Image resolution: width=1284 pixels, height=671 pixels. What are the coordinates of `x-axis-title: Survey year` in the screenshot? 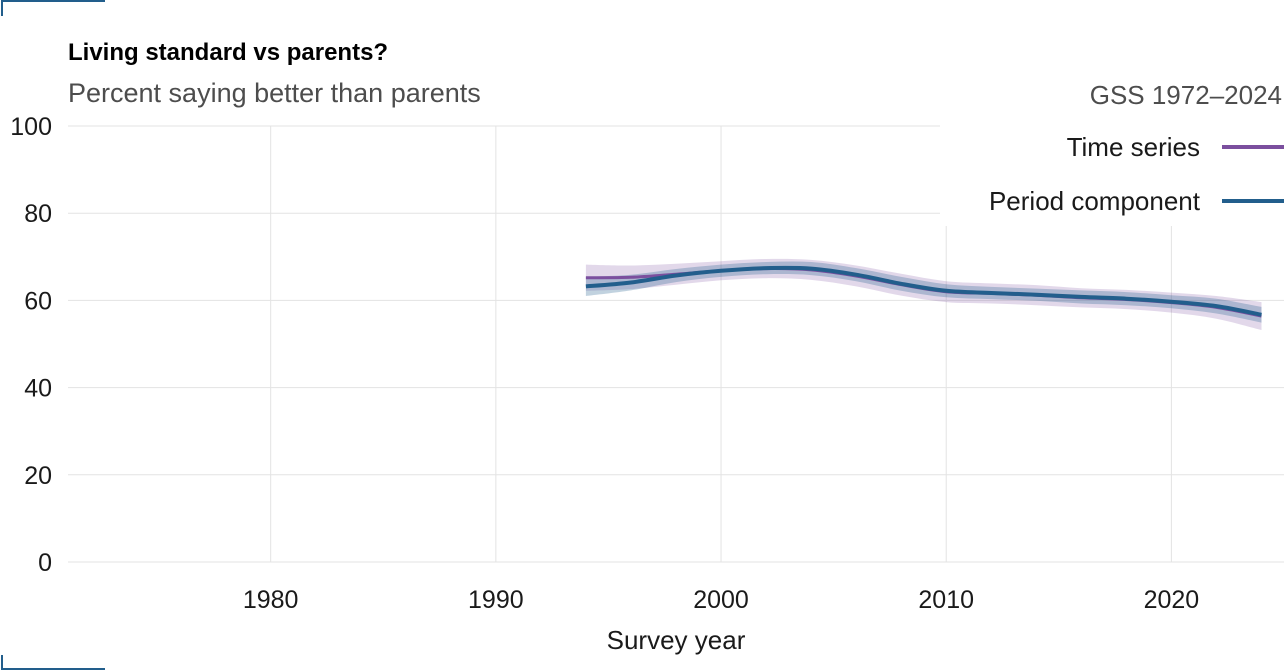 It's located at (676, 640).